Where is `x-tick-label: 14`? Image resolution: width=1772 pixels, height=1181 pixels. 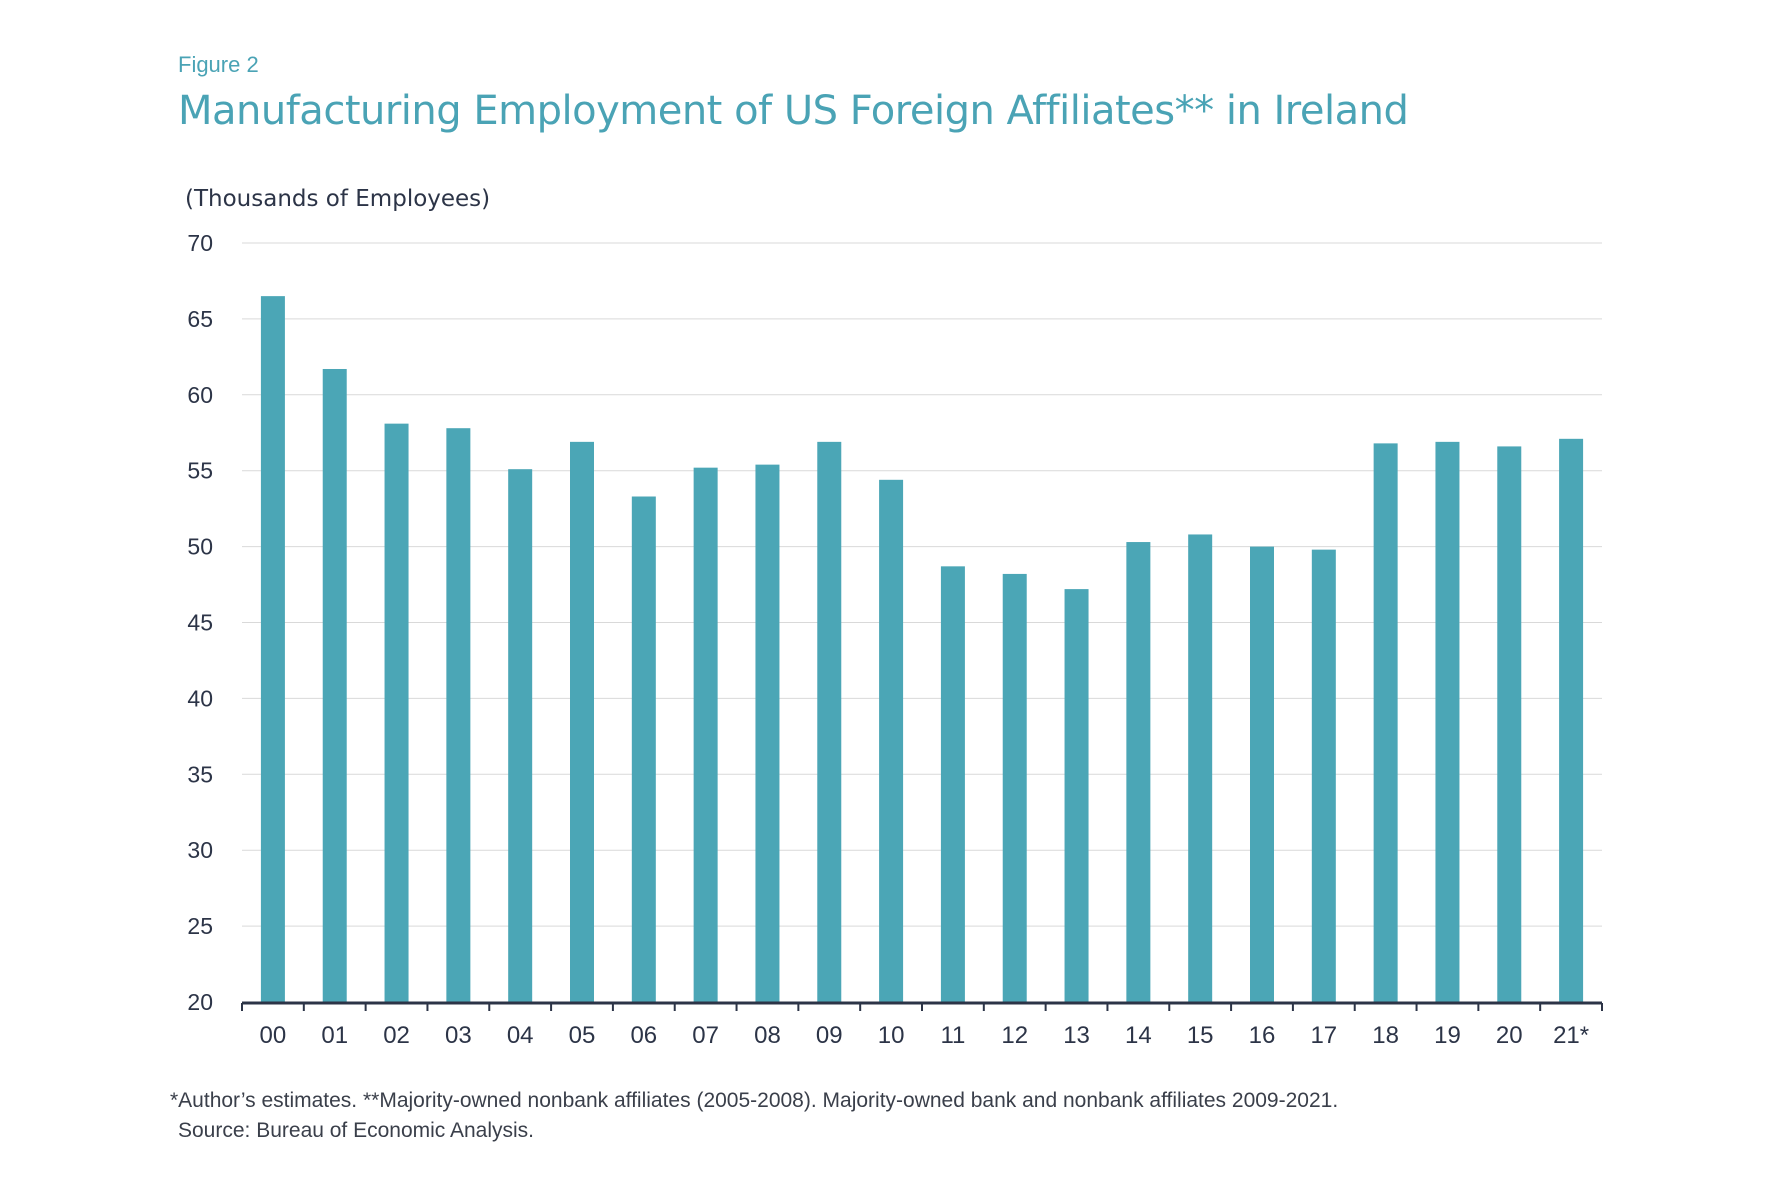
x-tick-label: 14 is located at coordinates (1138, 1035).